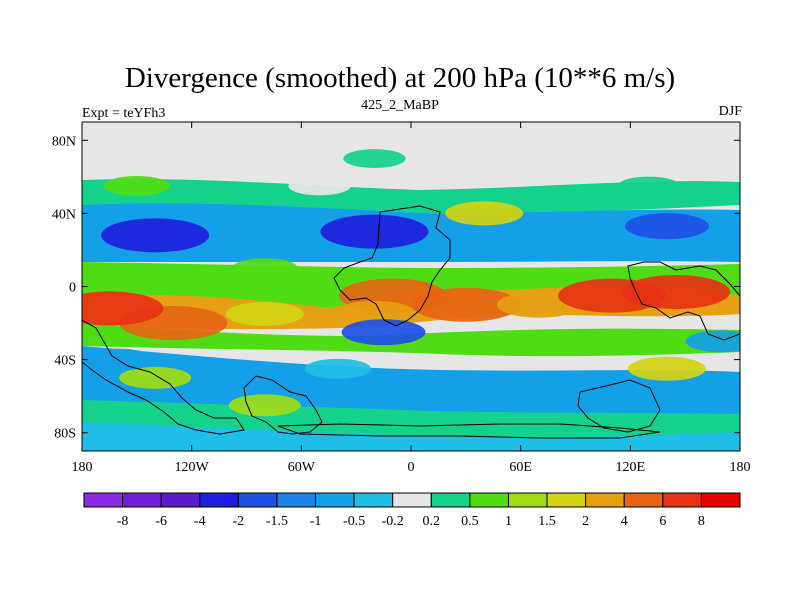 This screenshot has height=600, width=800. Describe the element at coordinates (547, 521) in the screenshot. I see `colorbar-label: 1.5` at that location.